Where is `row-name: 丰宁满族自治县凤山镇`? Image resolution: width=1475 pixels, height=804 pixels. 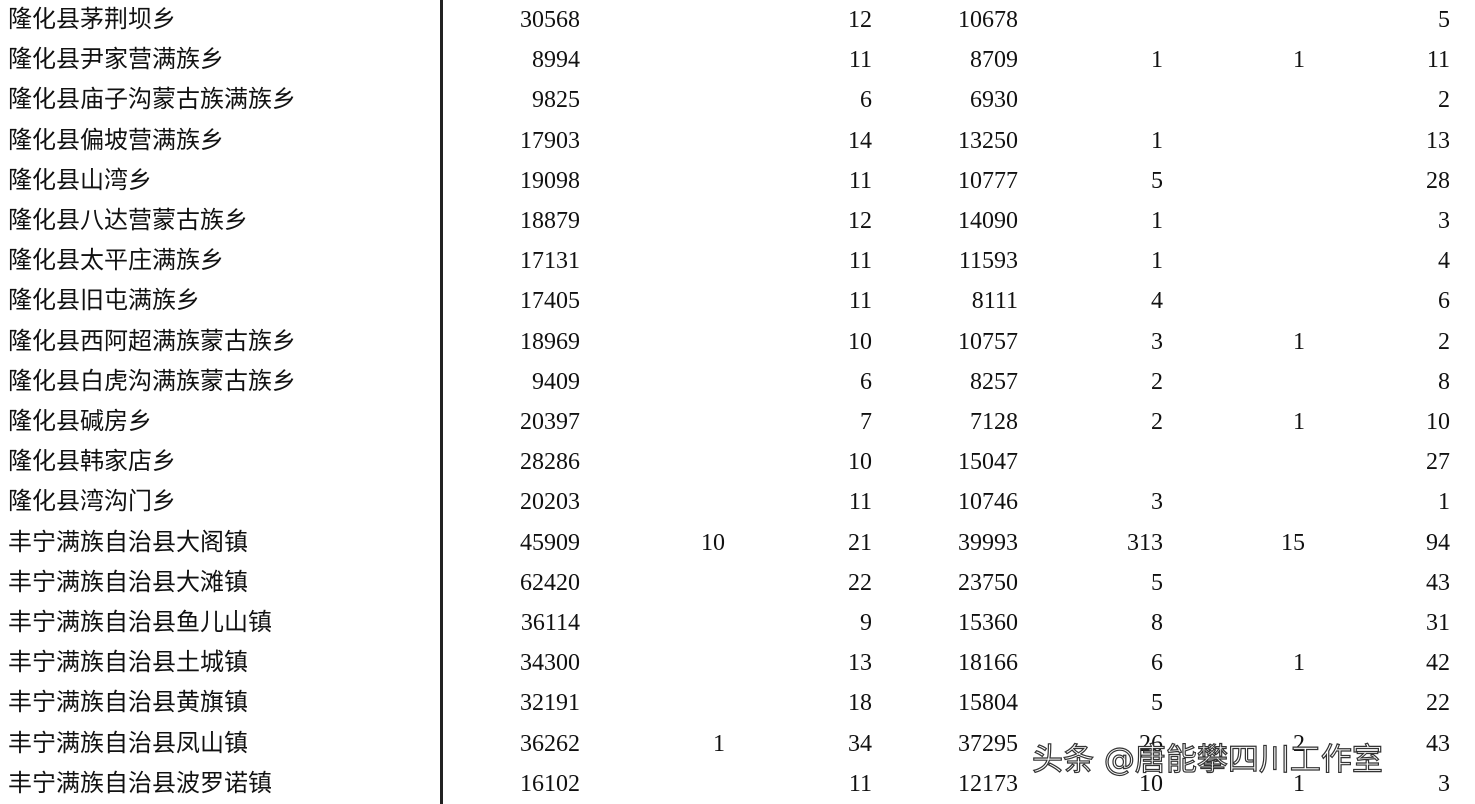
row-name: 丰宁满族自治县凤山镇 is located at coordinates (128, 743).